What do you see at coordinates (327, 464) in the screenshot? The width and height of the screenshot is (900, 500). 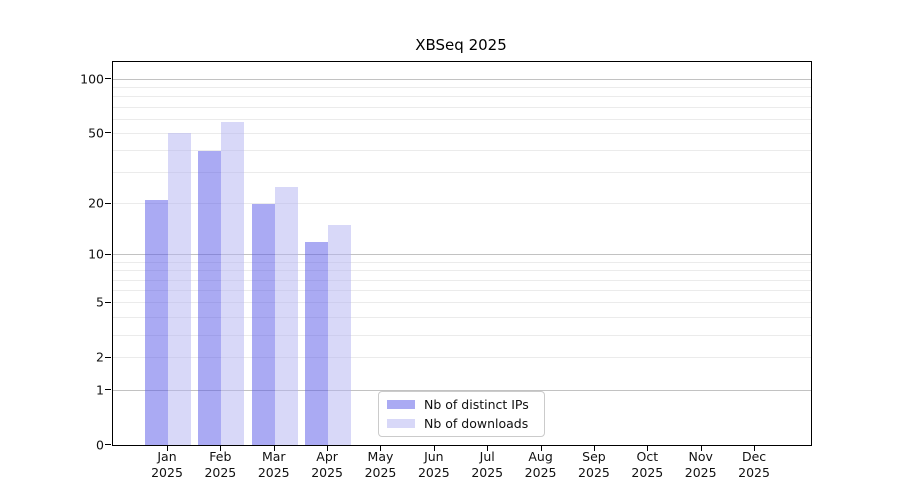 I see `x-tick-label: Apr 2025` at bounding box center [327, 464].